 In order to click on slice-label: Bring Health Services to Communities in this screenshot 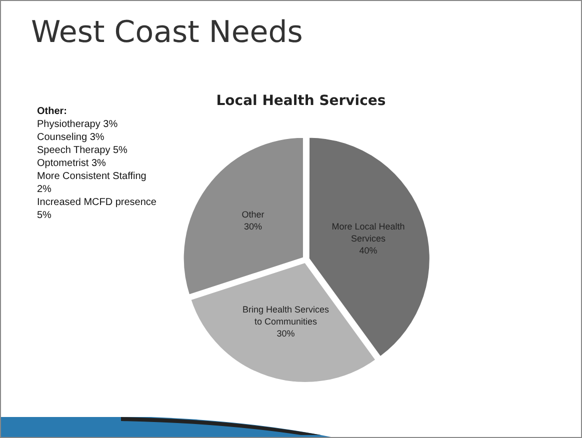, I will do `click(286, 315)`.